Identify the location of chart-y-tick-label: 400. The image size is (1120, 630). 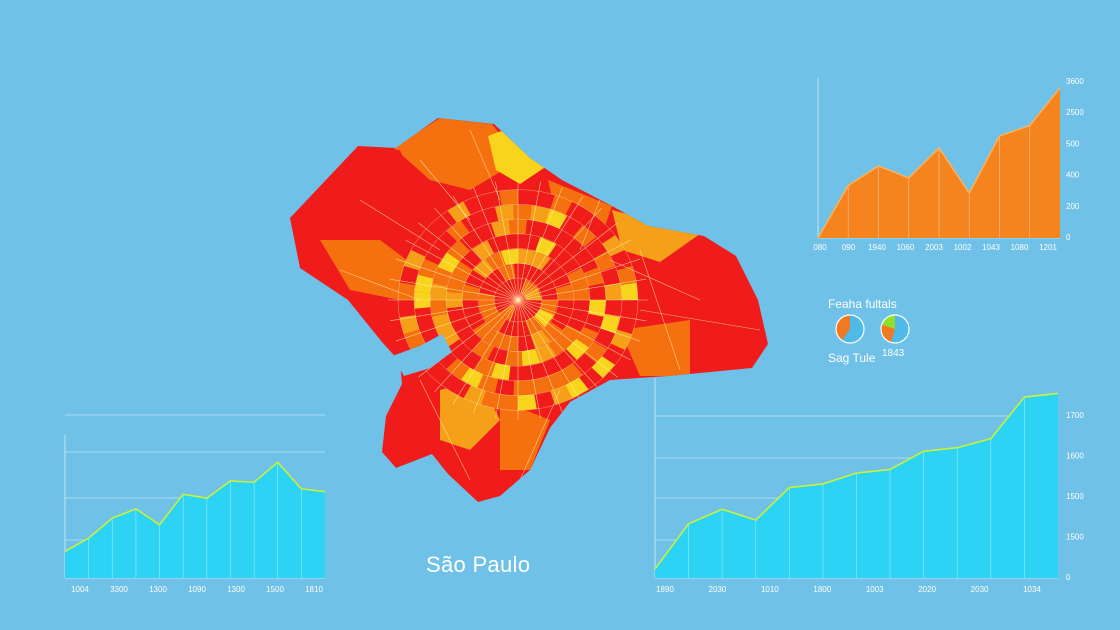
(1073, 175).